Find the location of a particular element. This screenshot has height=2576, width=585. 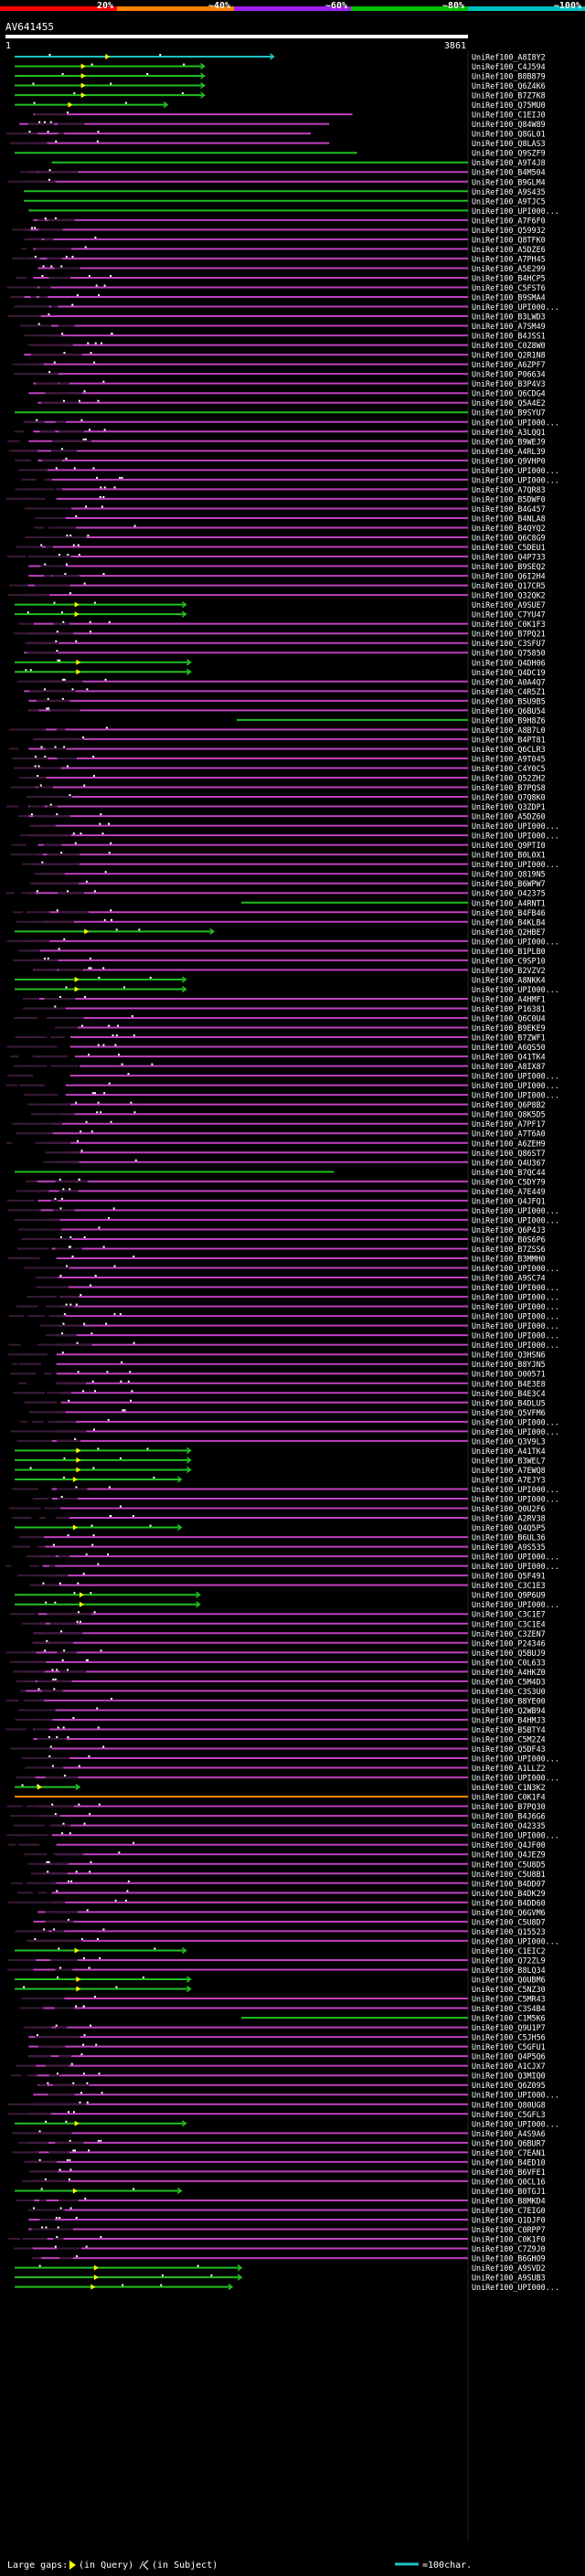

hit-label: UniRef100_C5JH56 is located at coordinates (509, 2037).